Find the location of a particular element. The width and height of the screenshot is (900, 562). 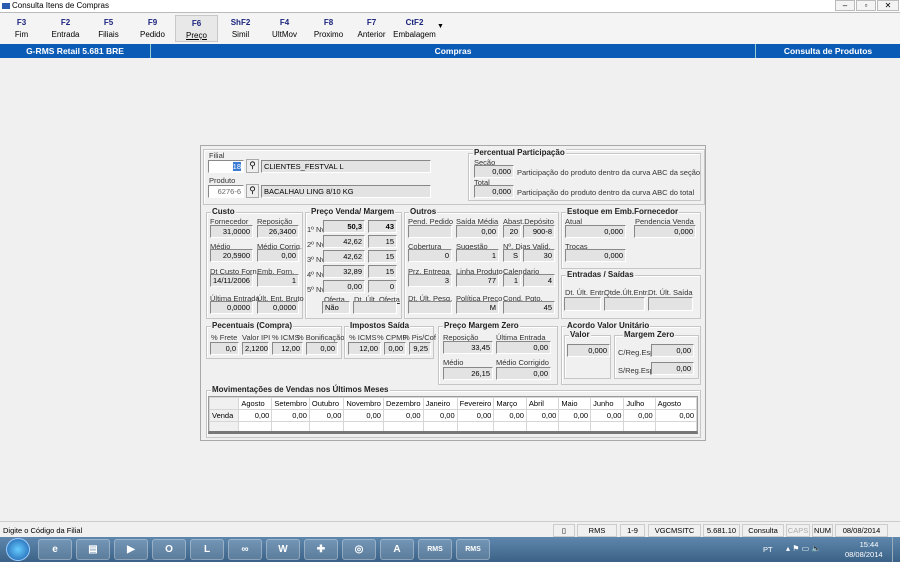

margem-nv2: 15 is located at coordinates (382, 241).